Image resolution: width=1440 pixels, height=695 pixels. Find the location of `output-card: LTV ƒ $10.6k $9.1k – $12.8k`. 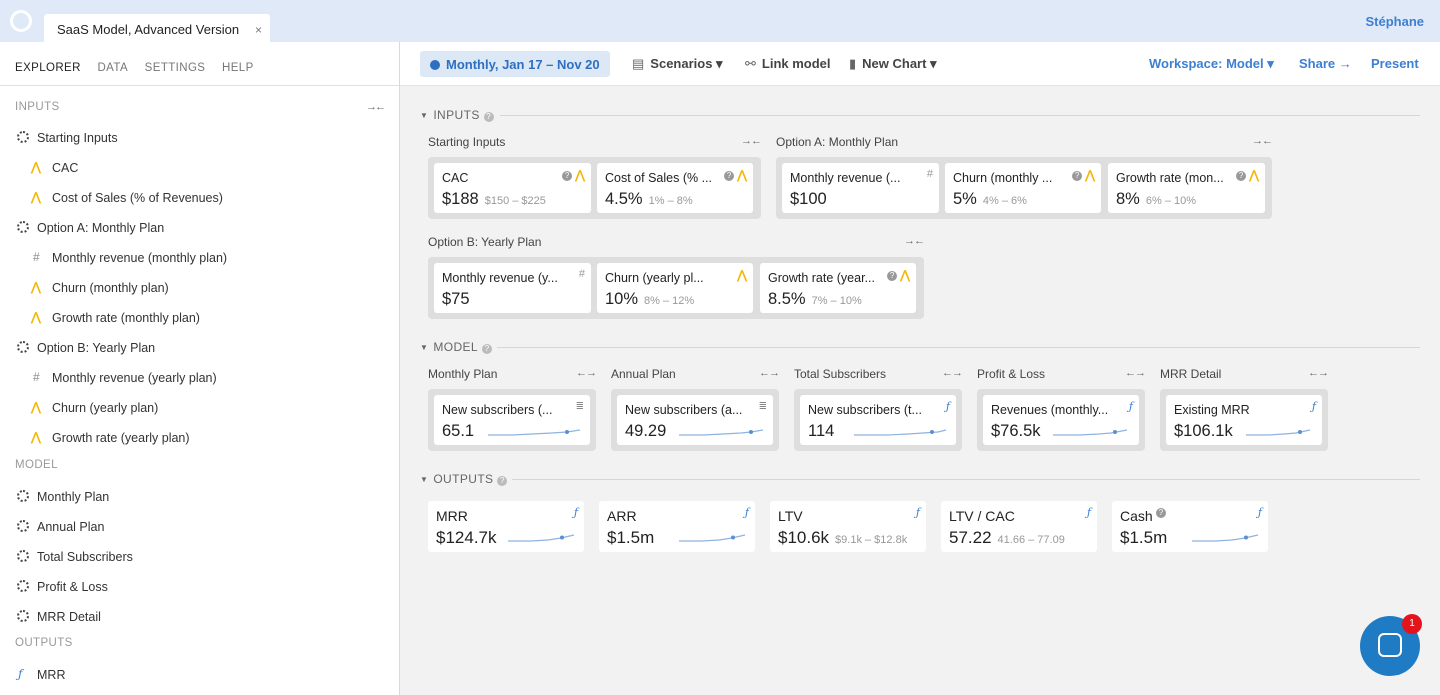

output-card: LTV ƒ $10.6k $9.1k – $12.8k is located at coordinates (848, 526).